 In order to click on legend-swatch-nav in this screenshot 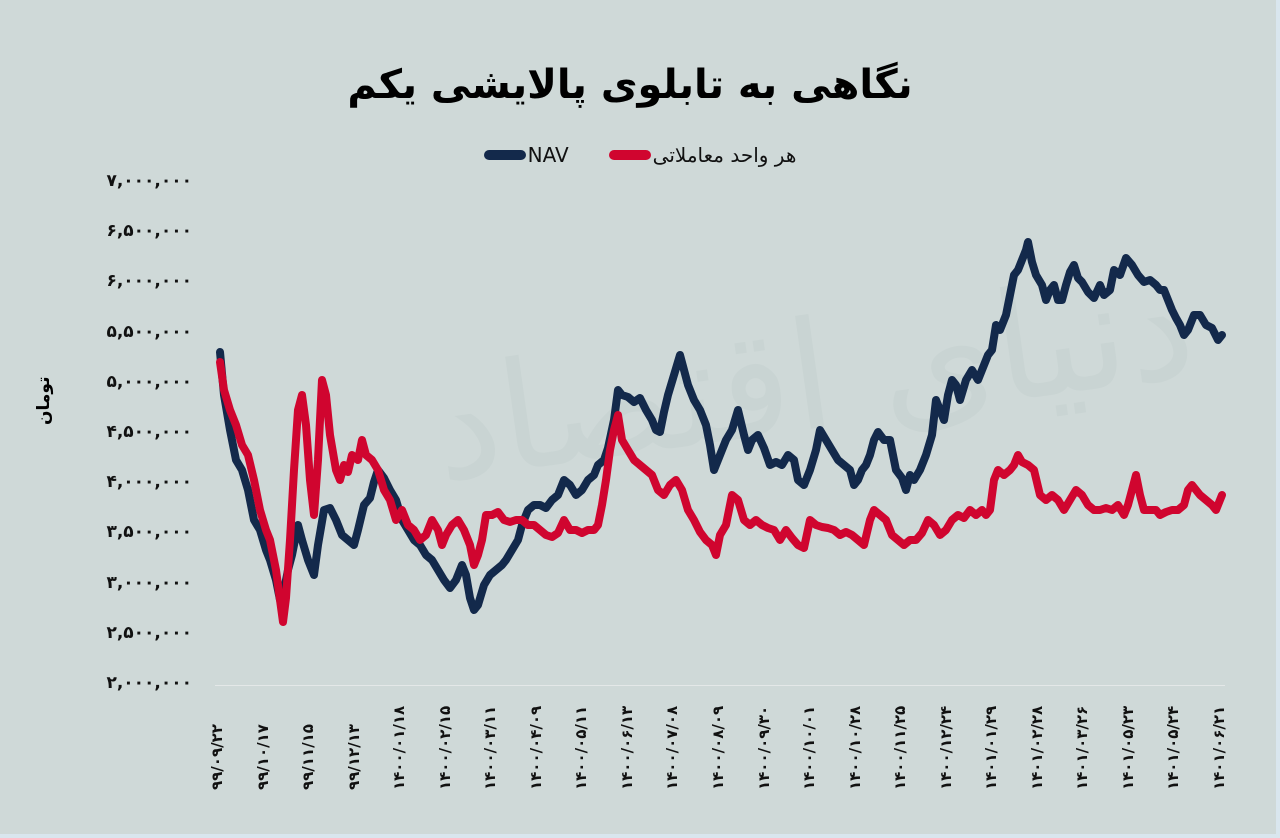, I will do `click(504, 155)`.